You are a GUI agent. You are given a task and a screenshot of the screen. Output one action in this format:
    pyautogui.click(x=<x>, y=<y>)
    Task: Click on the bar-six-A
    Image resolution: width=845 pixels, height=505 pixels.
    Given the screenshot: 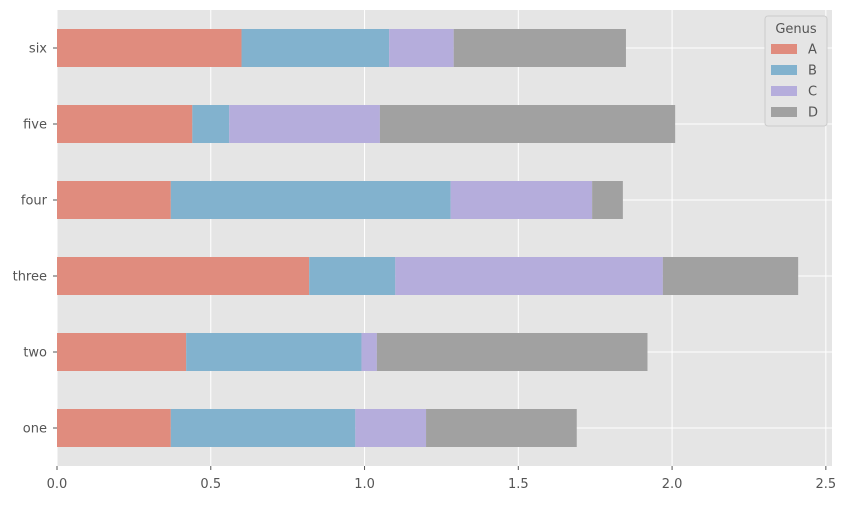 What is the action you would take?
    pyautogui.click(x=149, y=48)
    